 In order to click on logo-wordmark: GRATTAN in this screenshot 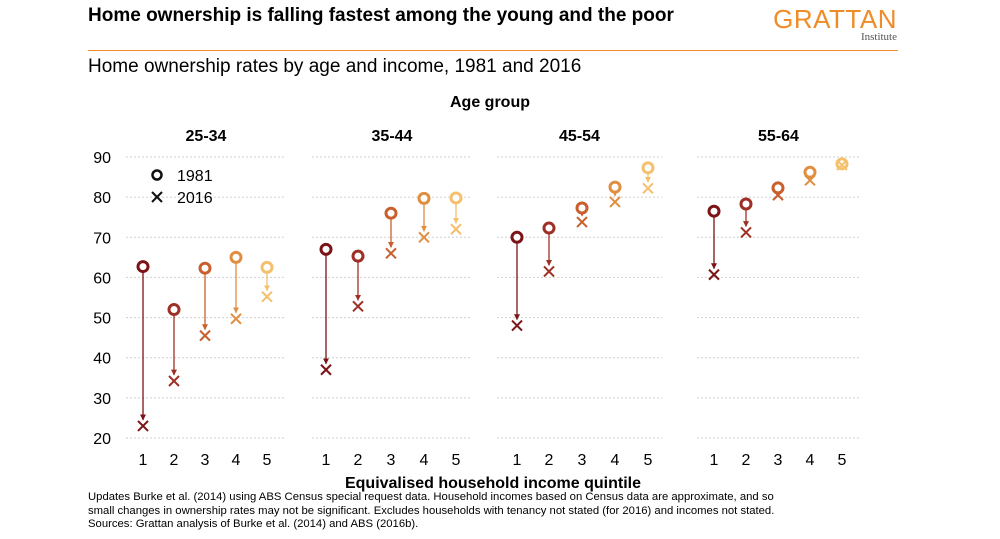, I will do `click(835, 19)`.